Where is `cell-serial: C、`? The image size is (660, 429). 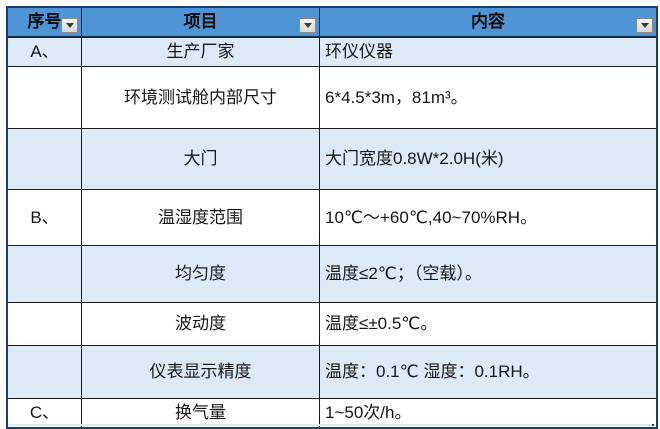
cell-serial: C、 is located at coordinates (45, 413).